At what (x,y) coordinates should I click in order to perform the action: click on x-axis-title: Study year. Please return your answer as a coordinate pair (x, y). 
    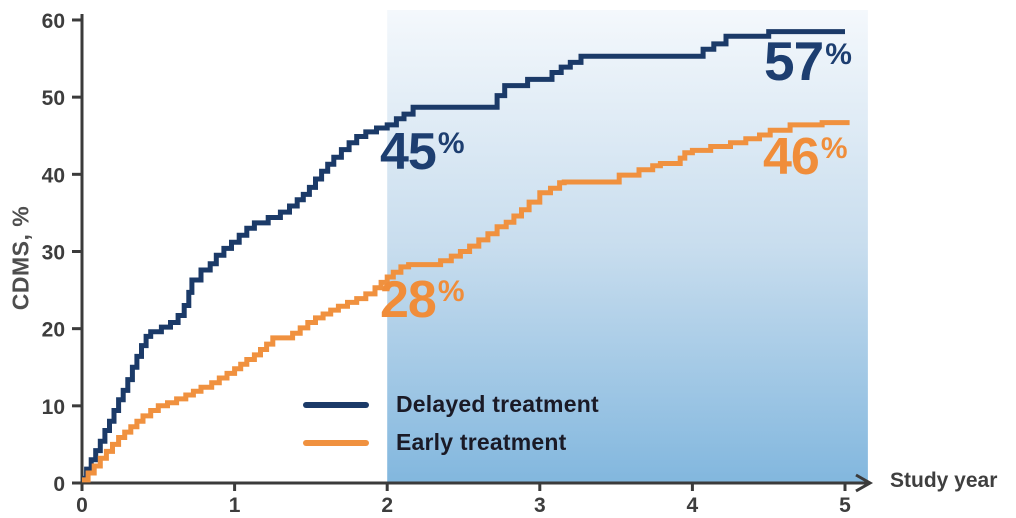
    Looking at the image, I should click on (944, 480).